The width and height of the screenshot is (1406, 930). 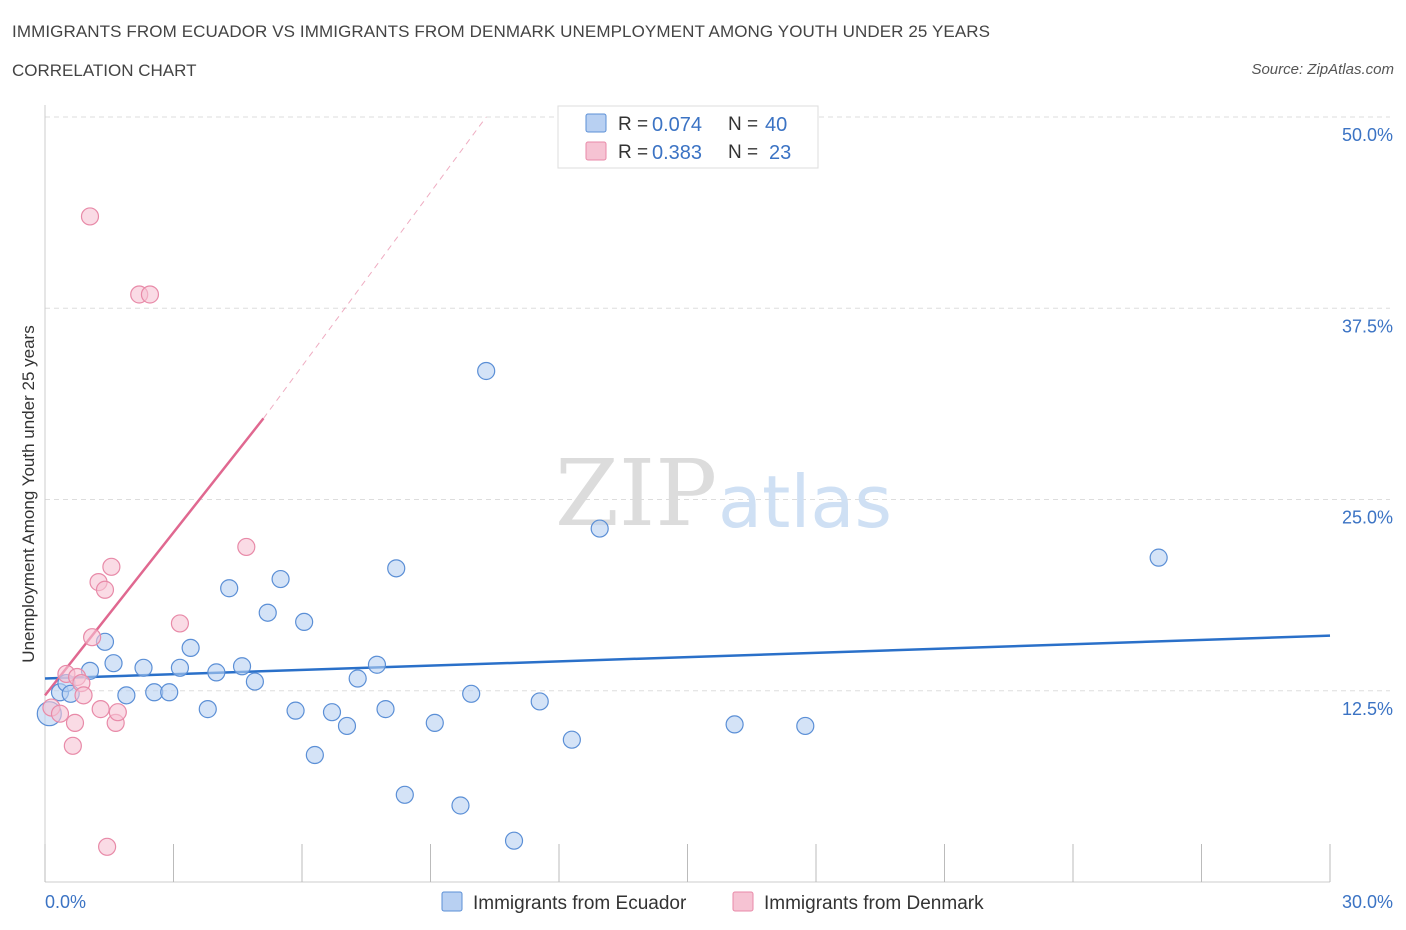 I want to click on watermark: ZIP atlas, so click(x=723, y=493).